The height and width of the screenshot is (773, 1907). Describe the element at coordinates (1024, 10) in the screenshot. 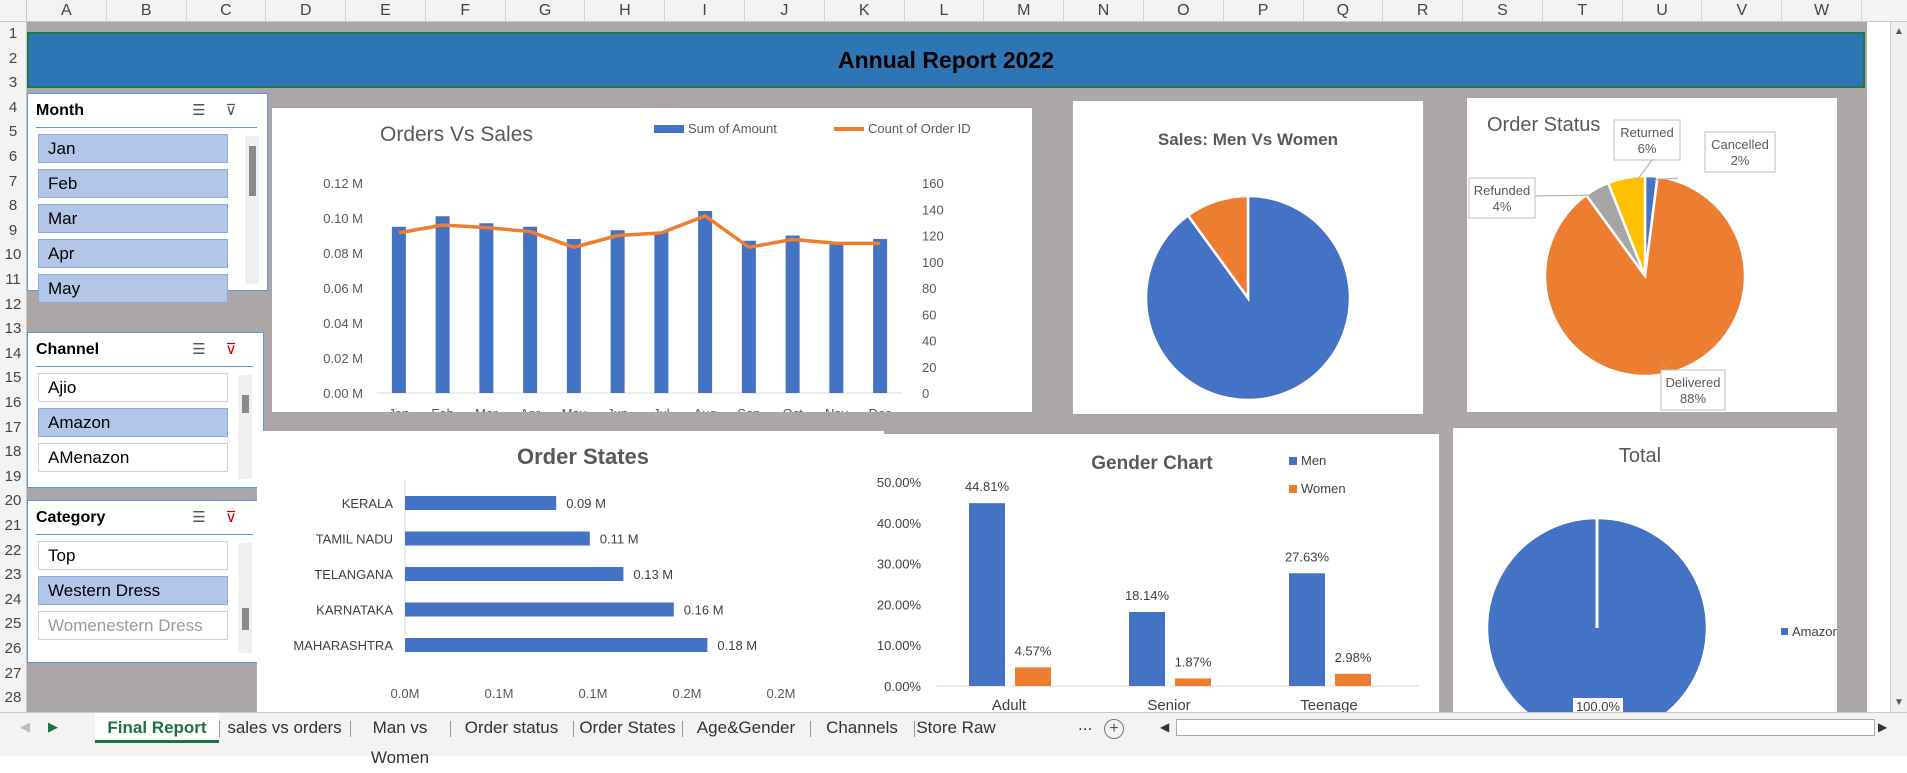

I see `column-header-m: M` at that location.